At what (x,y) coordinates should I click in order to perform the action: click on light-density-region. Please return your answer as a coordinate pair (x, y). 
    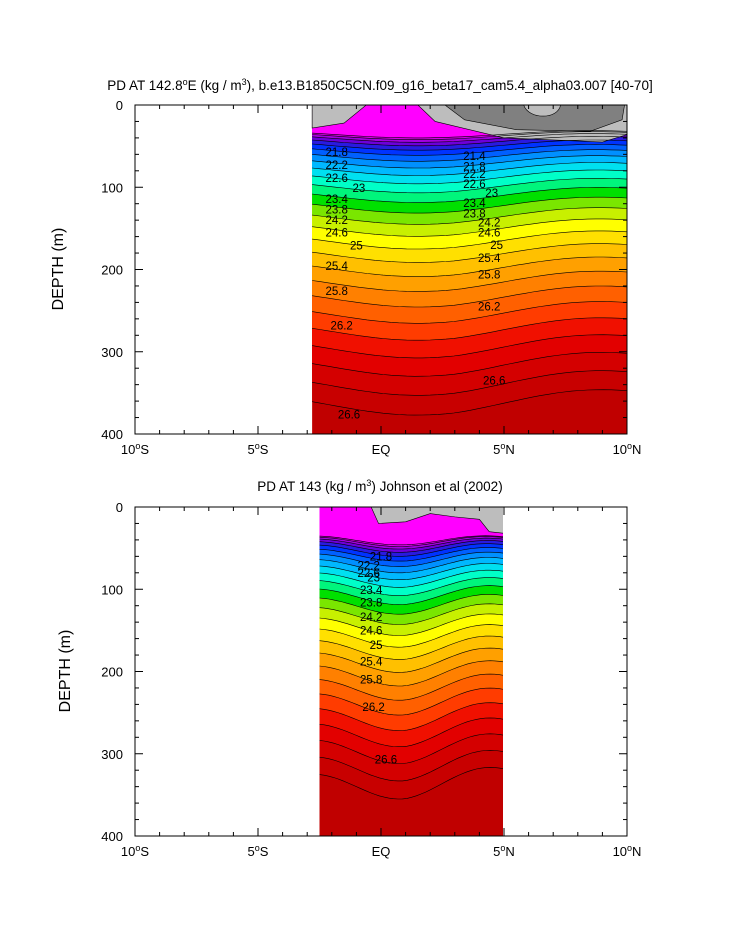
    Looking at the image, I should click on (339, 117).